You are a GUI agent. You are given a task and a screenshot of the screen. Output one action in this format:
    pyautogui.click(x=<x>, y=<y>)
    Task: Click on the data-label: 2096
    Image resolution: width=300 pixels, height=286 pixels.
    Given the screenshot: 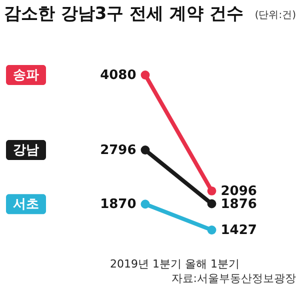 What is the action you would take?
    pyautogui.click(x=238, y=191)
    